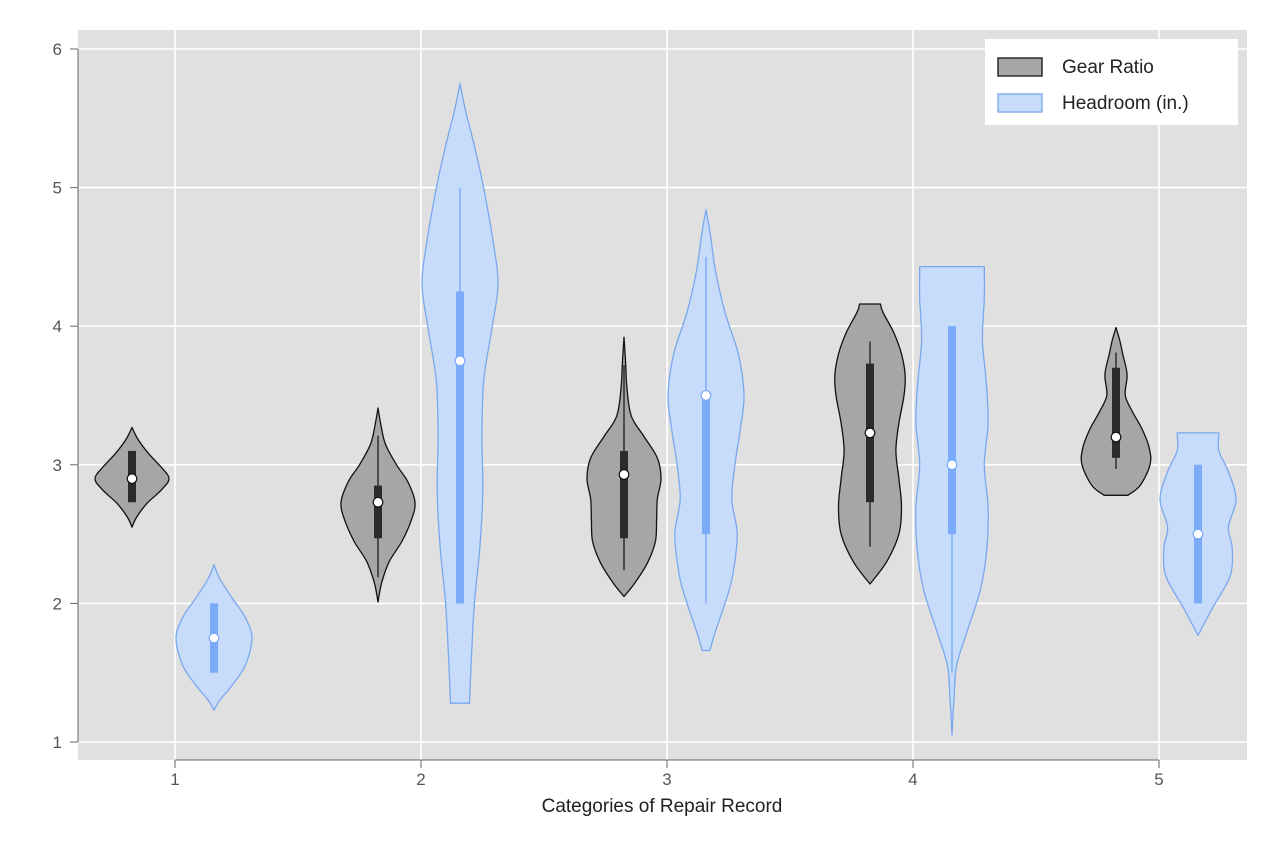 This screenshot has width=1280, height=854. Describe the element at coordinates (57, 465) in the screenshot. I see `y-tick-label: 3` at that location.